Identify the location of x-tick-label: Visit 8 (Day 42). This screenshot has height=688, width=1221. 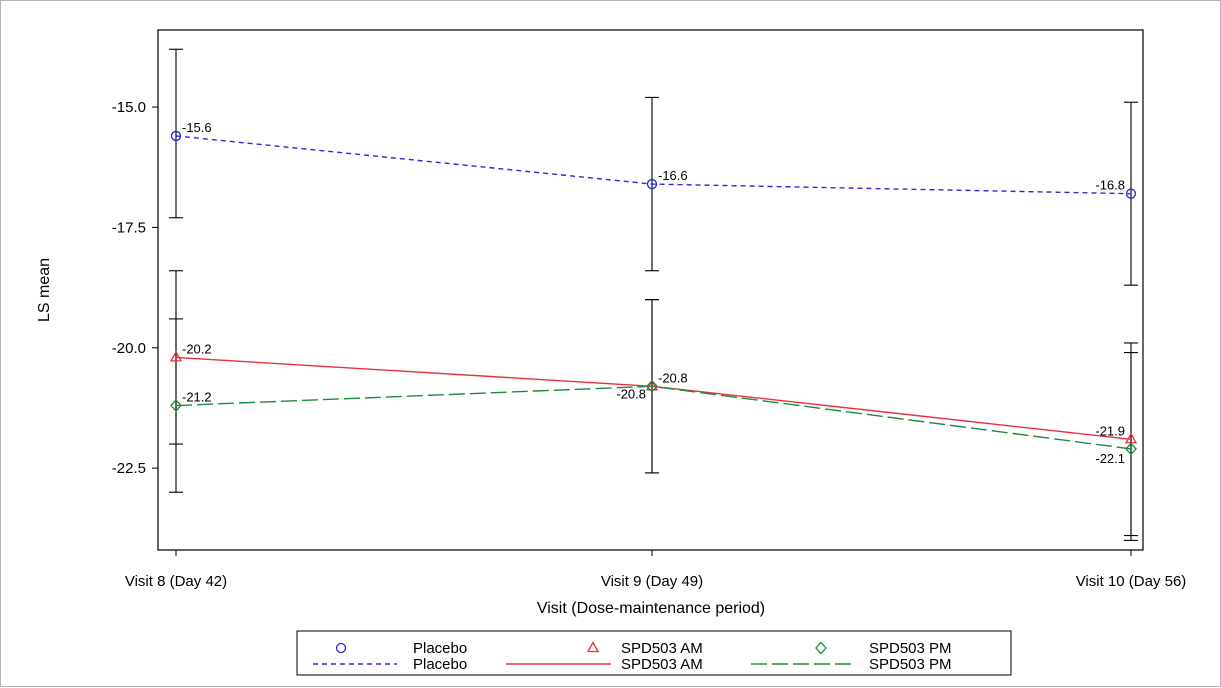
(176, 581).